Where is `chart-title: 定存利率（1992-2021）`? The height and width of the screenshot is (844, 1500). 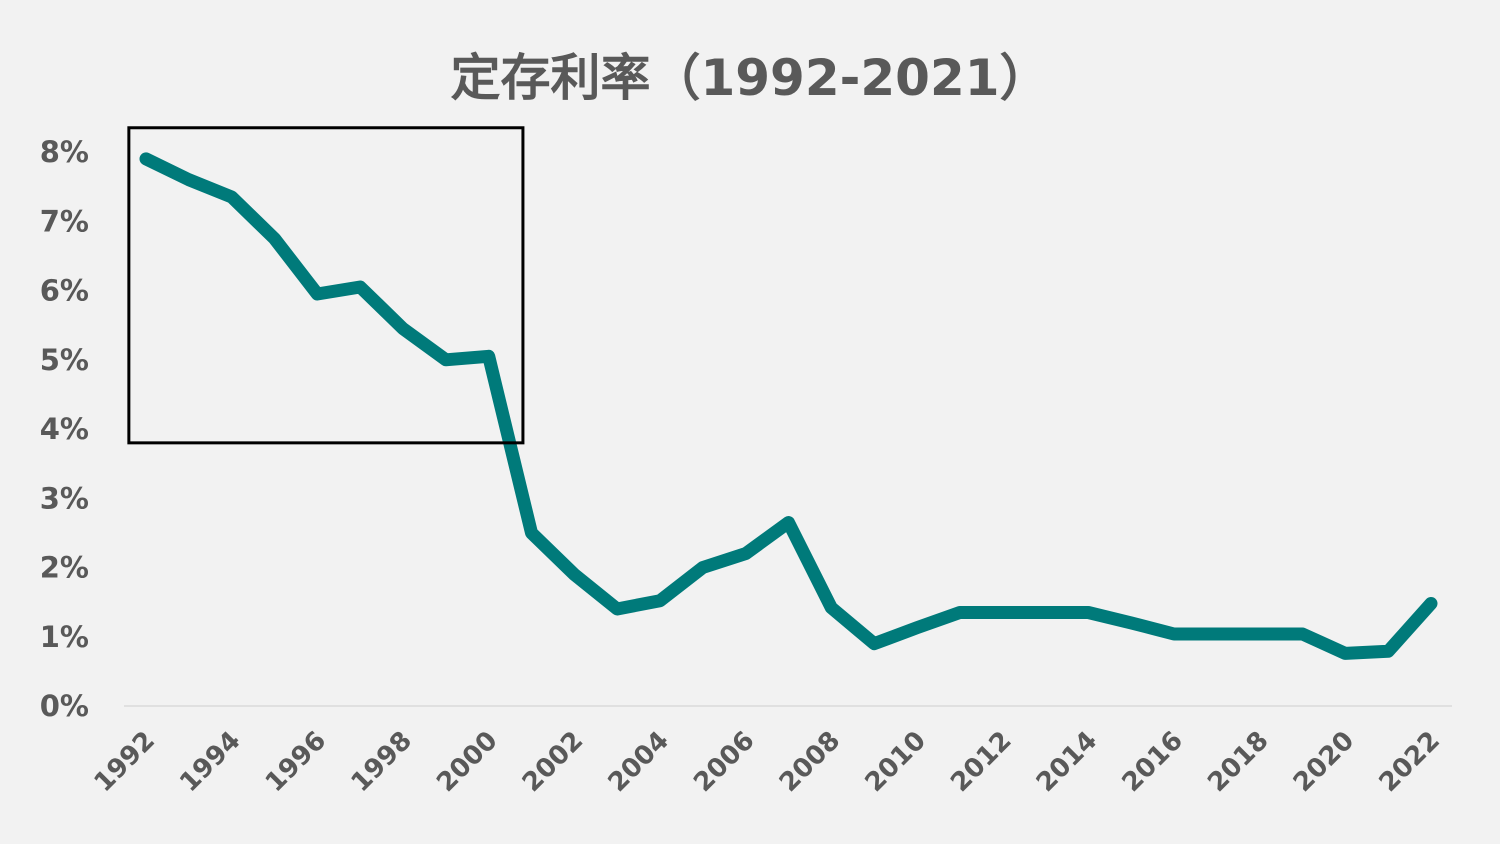
chart-title: 定存利率（1992-2021） is located at coordinates (750, 78).